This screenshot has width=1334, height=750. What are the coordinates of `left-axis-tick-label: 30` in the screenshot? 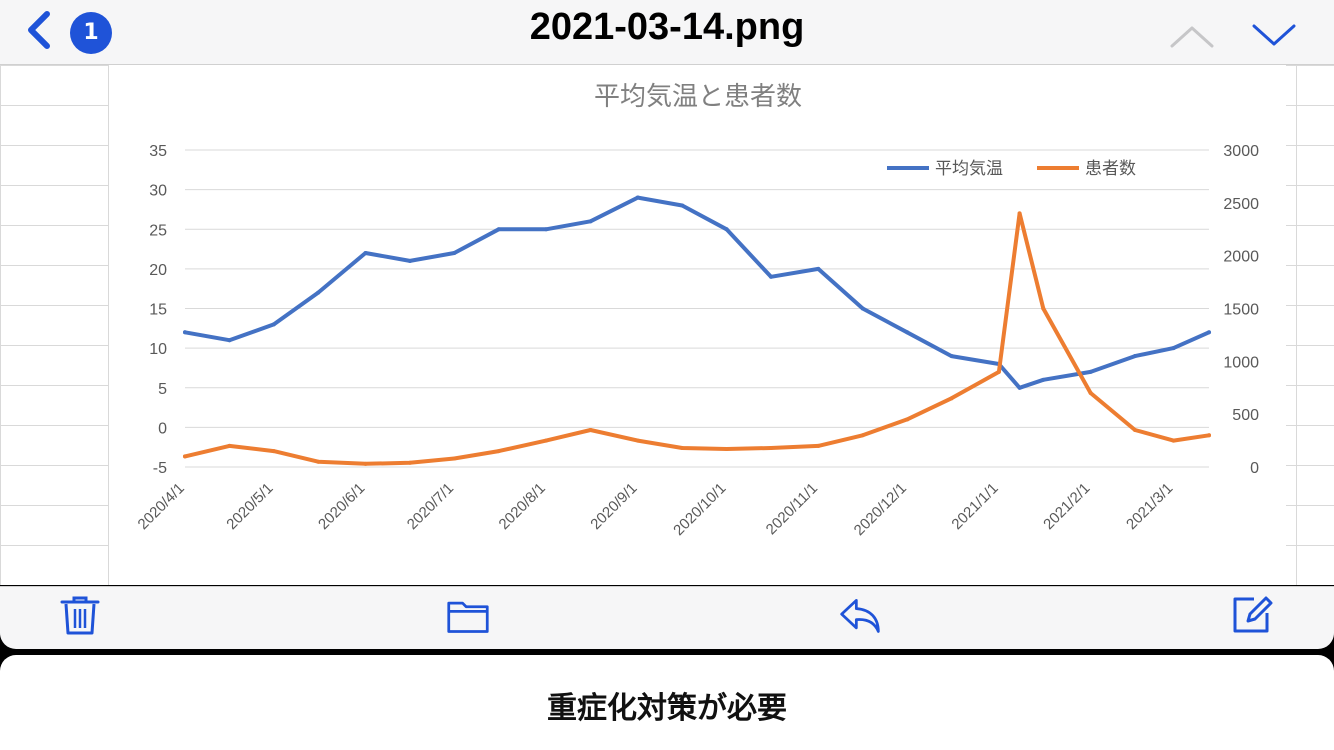 It's located at (158, 191).